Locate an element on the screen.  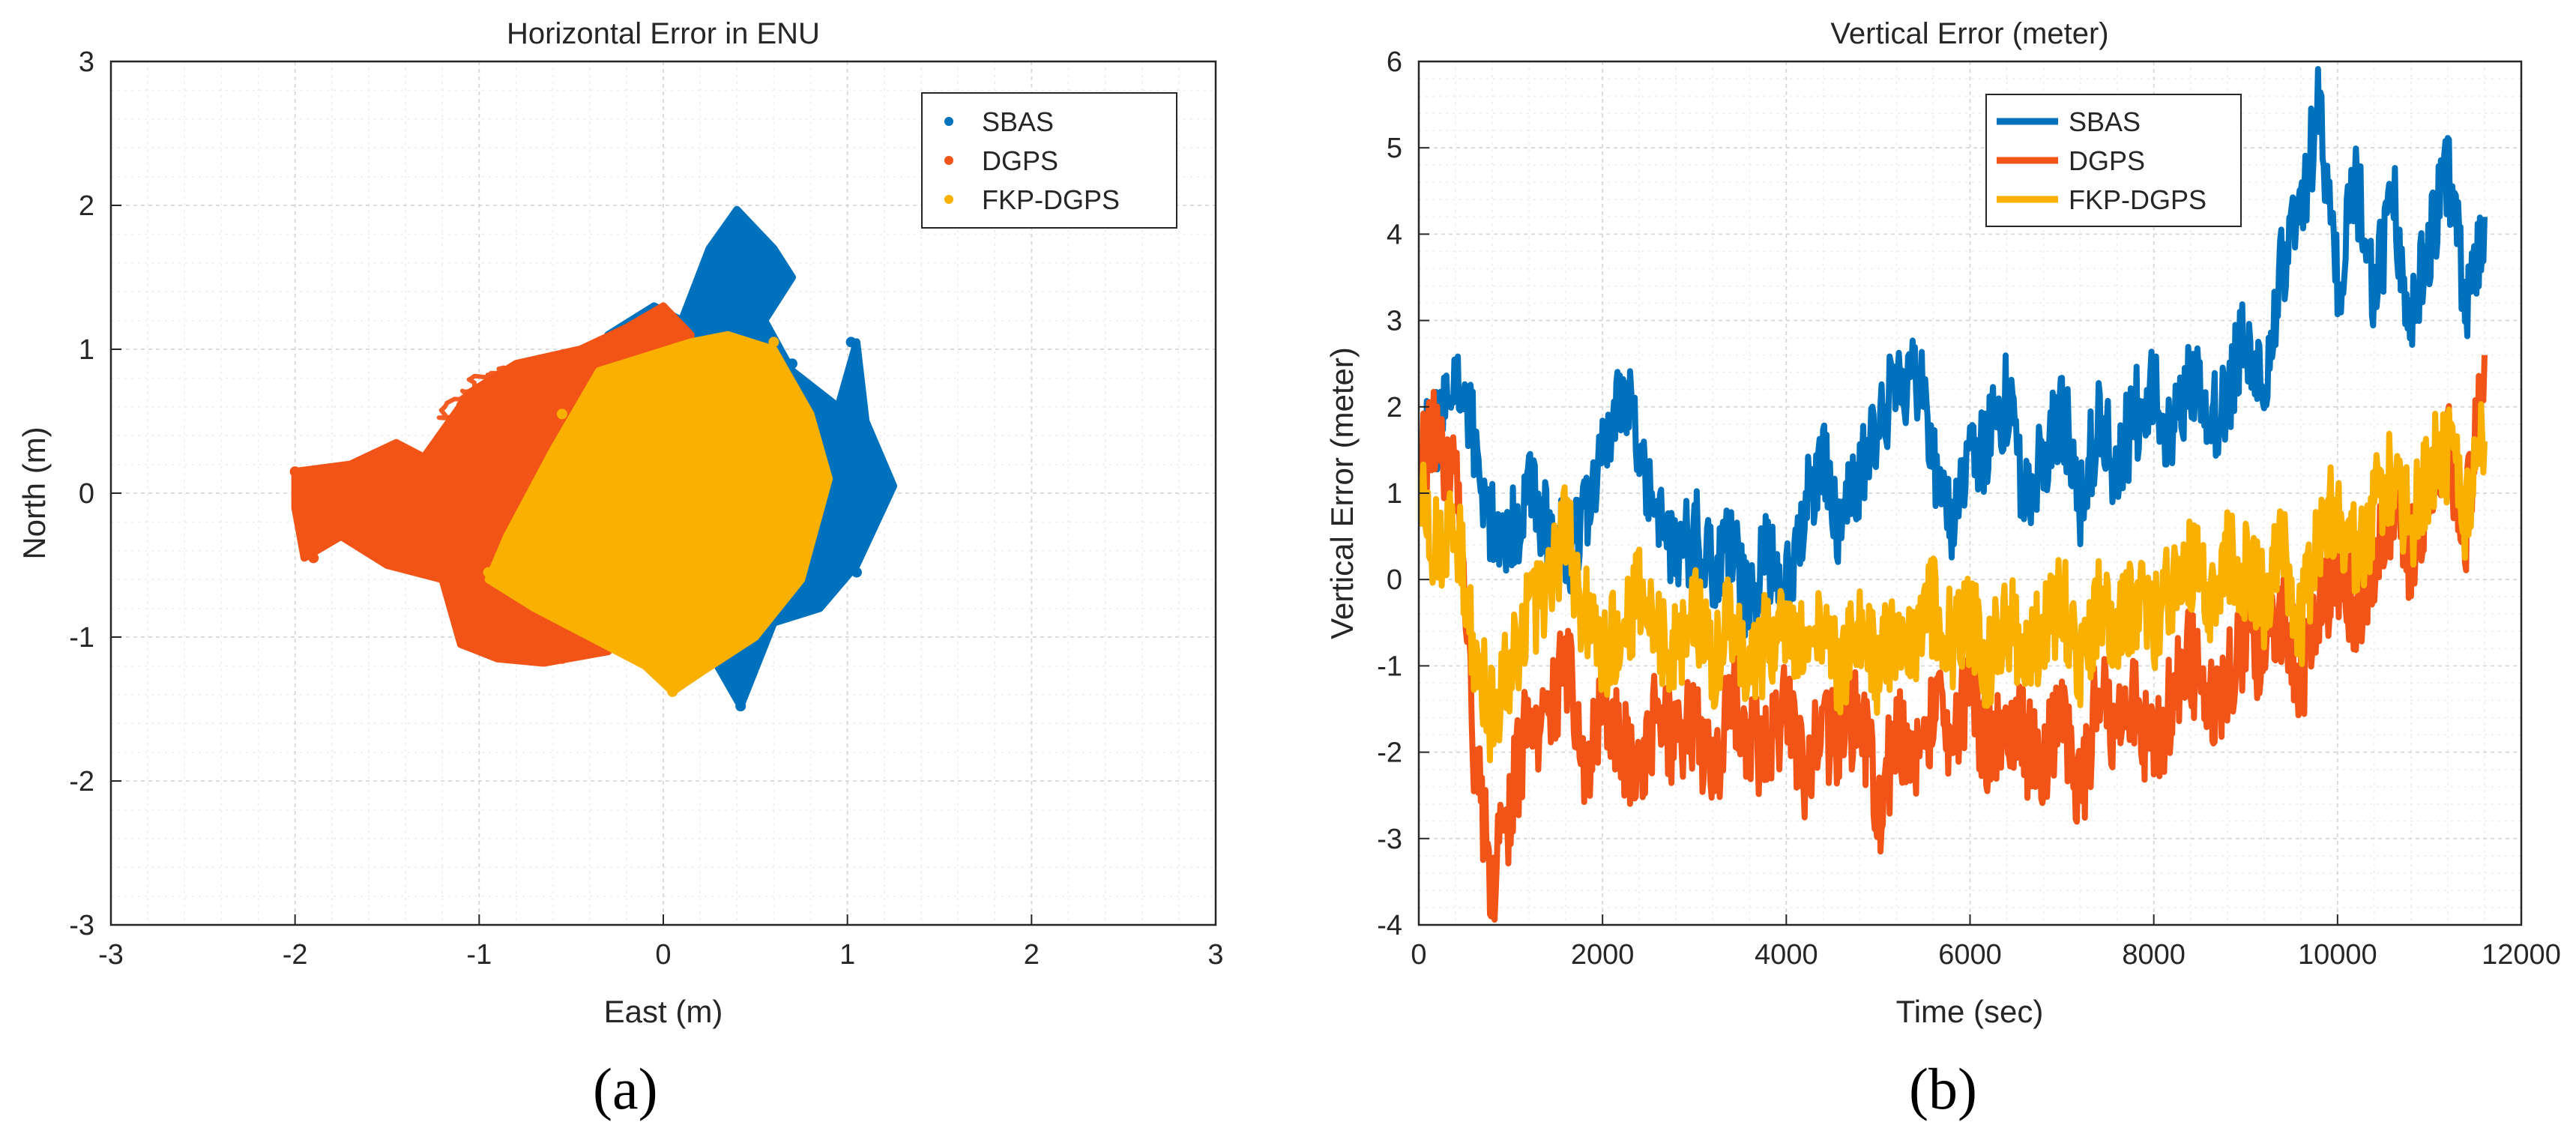
caption-a: (a) is located at coordinates (626, 1088).